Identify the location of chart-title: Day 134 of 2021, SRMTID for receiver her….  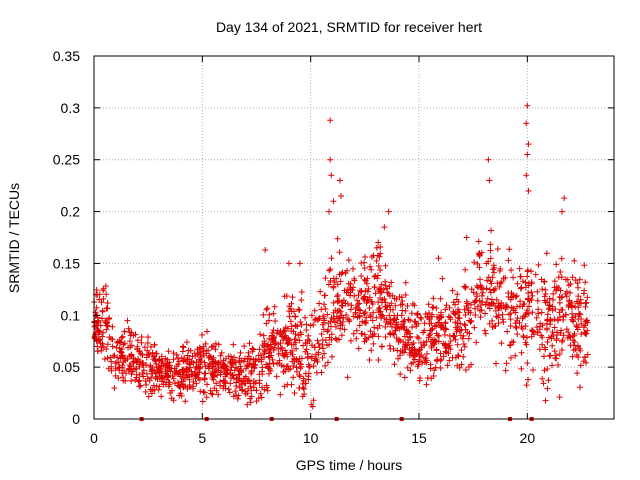
(349, 27).